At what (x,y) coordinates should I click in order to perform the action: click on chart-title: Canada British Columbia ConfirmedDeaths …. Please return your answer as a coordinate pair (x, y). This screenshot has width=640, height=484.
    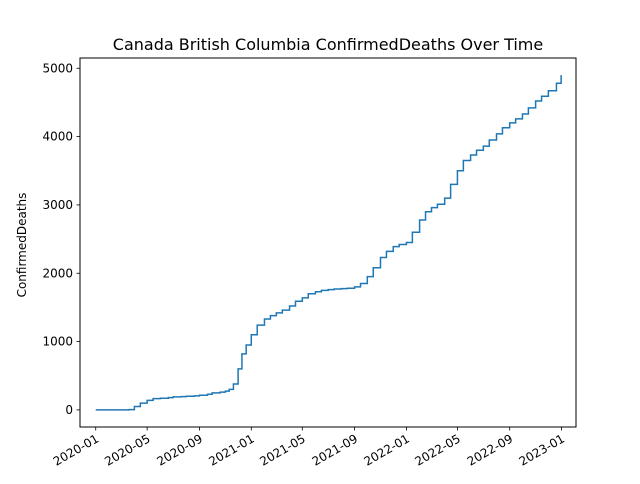
    Looking at the image, I should click on (328, 44).